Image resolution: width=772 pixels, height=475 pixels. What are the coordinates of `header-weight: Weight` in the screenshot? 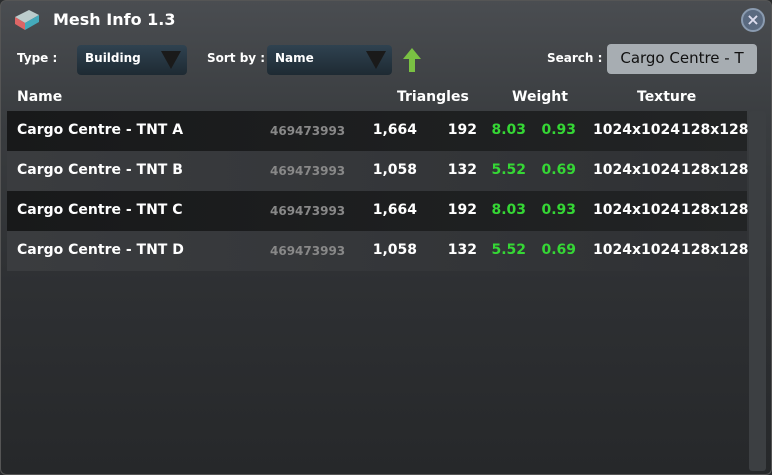 It's located at (540, 97).